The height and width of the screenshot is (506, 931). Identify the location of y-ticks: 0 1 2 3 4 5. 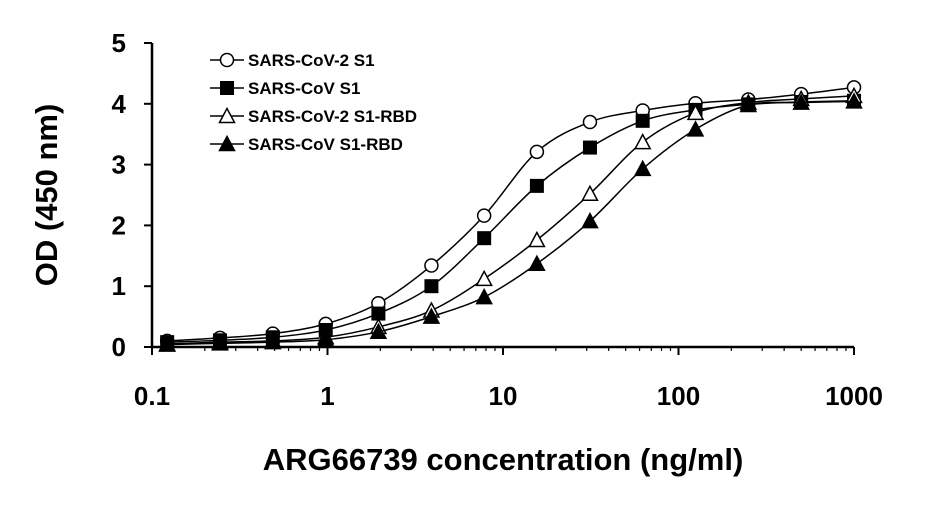
(132, 195).